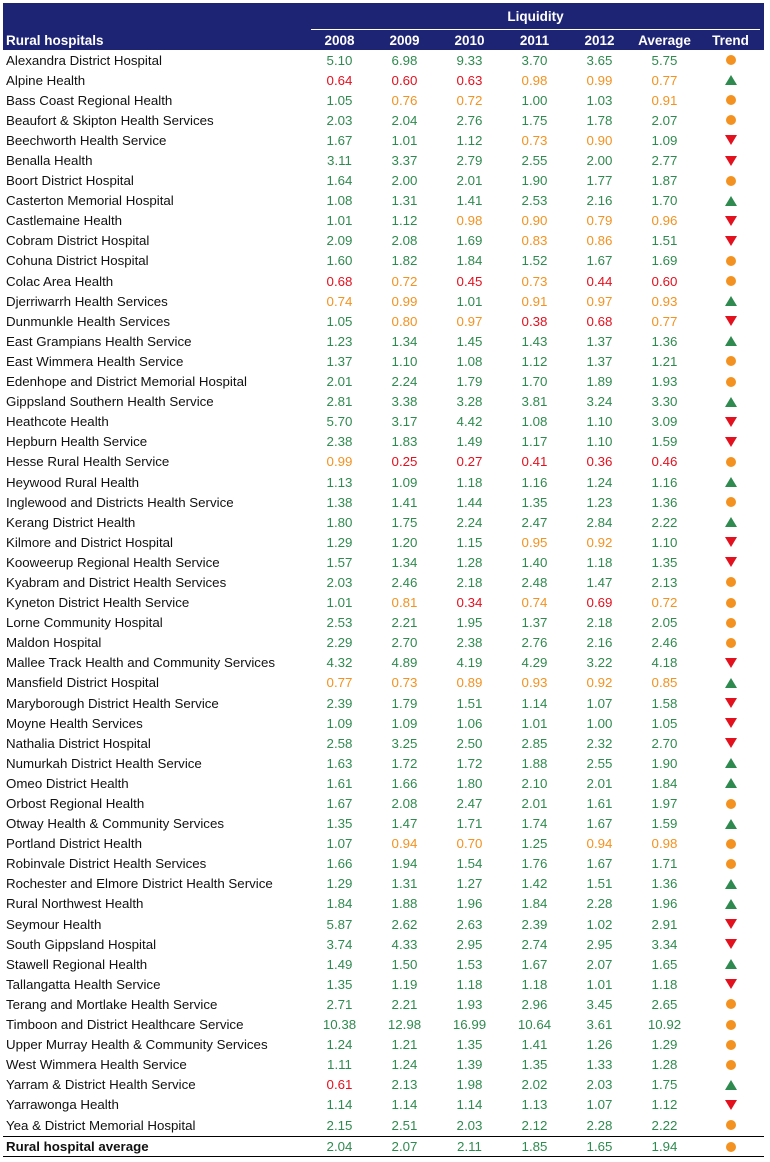 Image resolution: width=770 pixels, height=1162 pixels. What do you see at coordinates (404, 281) in the screenshot?
I see `value-cell-2009: 0.72` at bounding box center [404, 281].